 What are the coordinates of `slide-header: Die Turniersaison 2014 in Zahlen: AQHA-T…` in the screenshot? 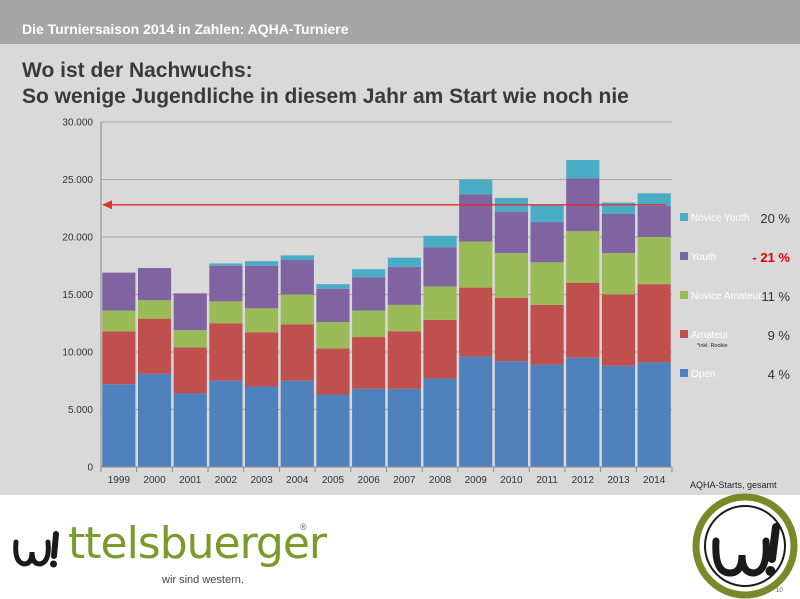 It's located at (185, 29).